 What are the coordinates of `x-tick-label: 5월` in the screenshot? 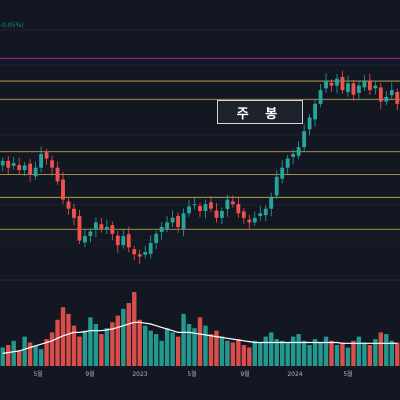 It's located at (37, 374).